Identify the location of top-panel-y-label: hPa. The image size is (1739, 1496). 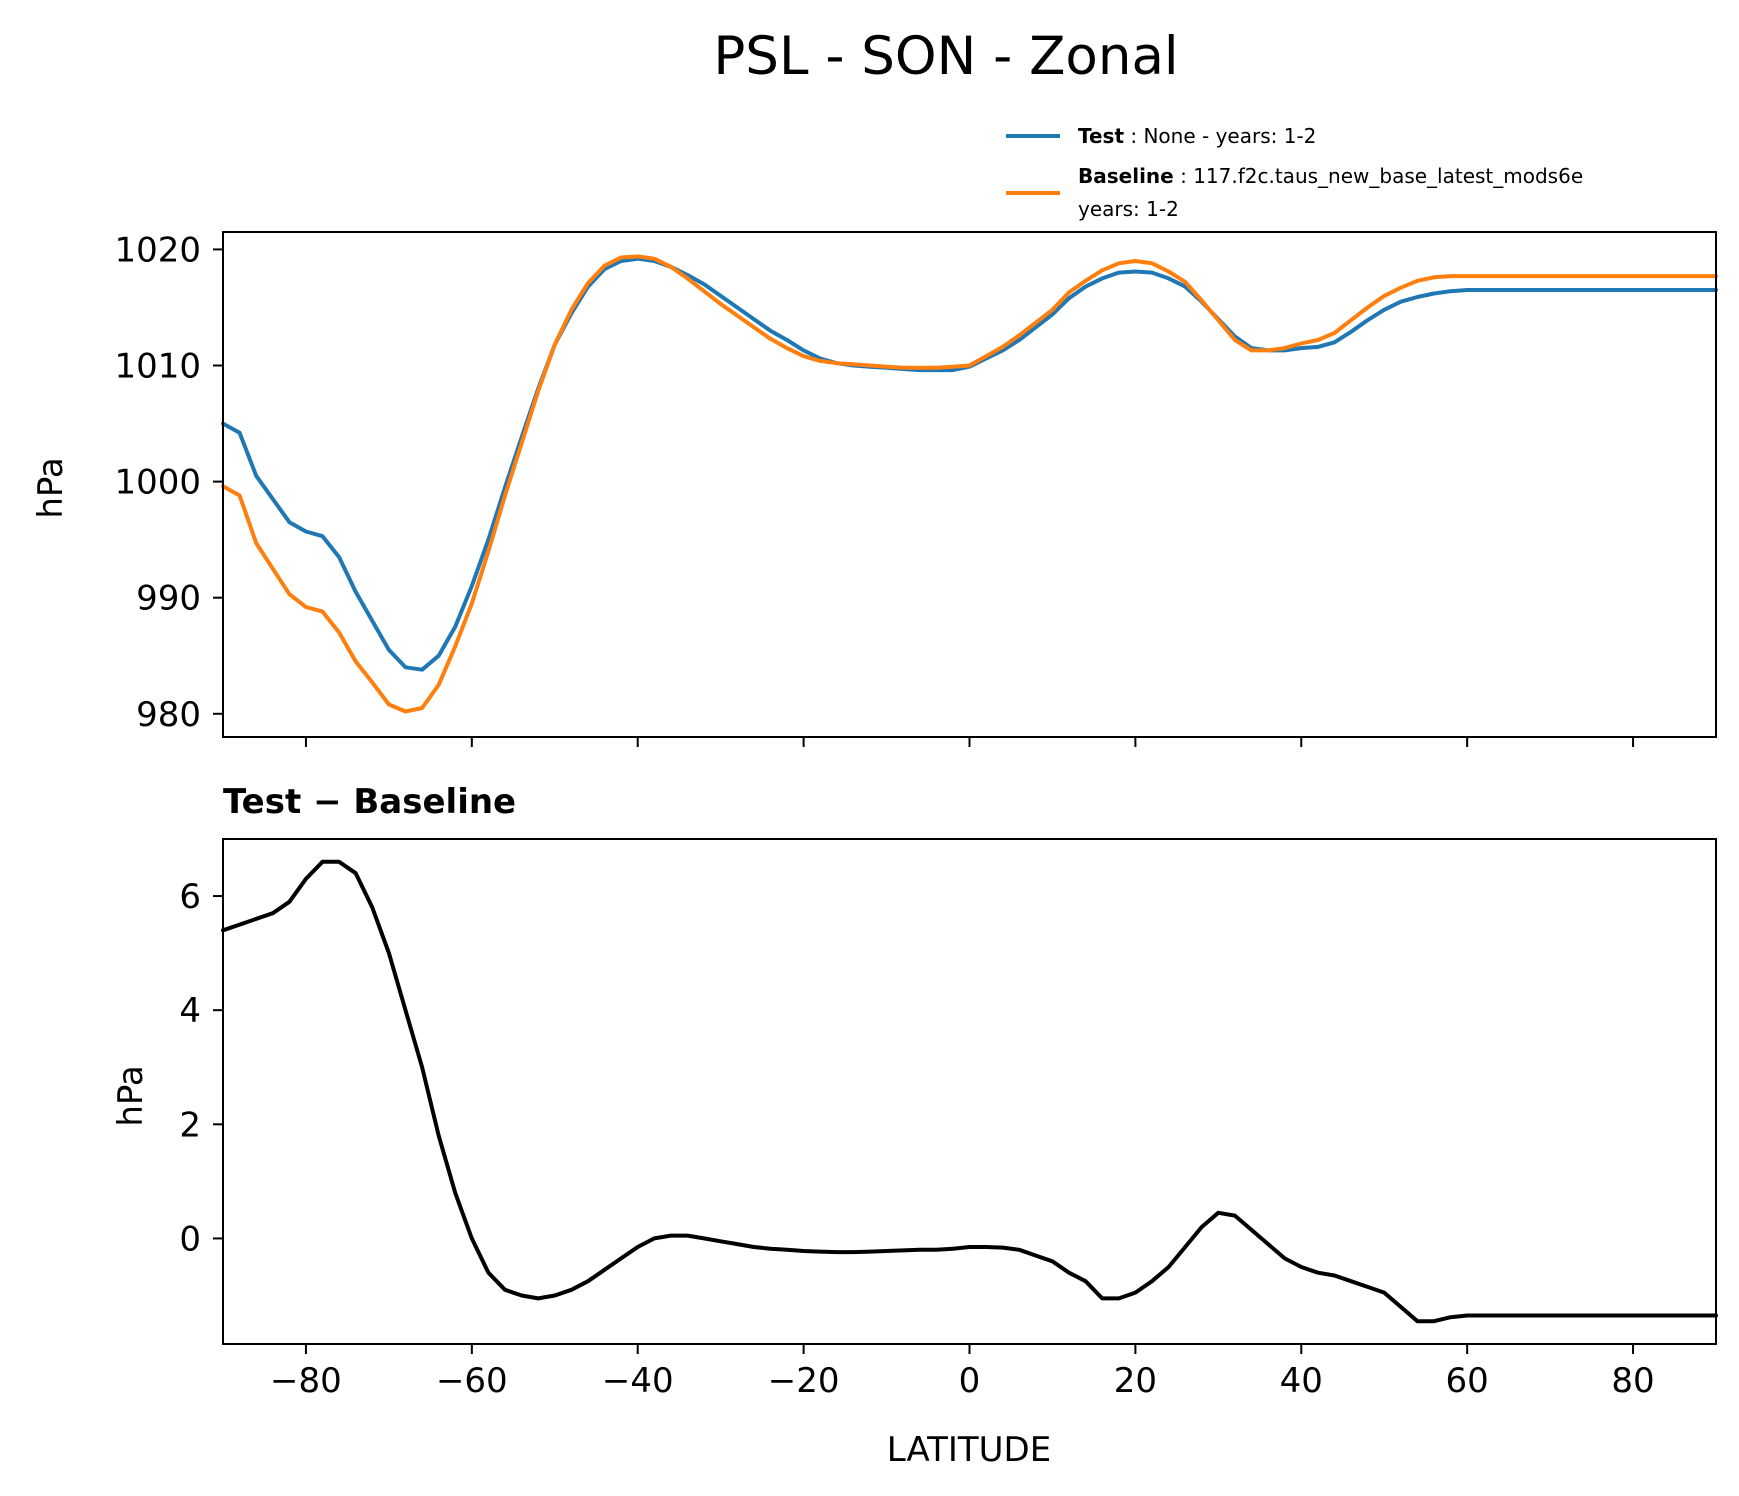
(51, 487).